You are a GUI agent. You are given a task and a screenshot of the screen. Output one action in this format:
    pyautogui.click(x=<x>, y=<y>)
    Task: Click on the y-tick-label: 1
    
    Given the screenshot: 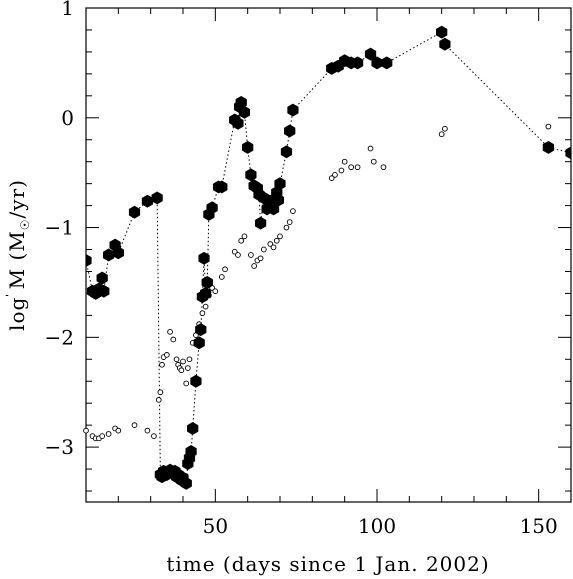 What is the action you would take?
    pyautogui.click(x=67, y=10)
    